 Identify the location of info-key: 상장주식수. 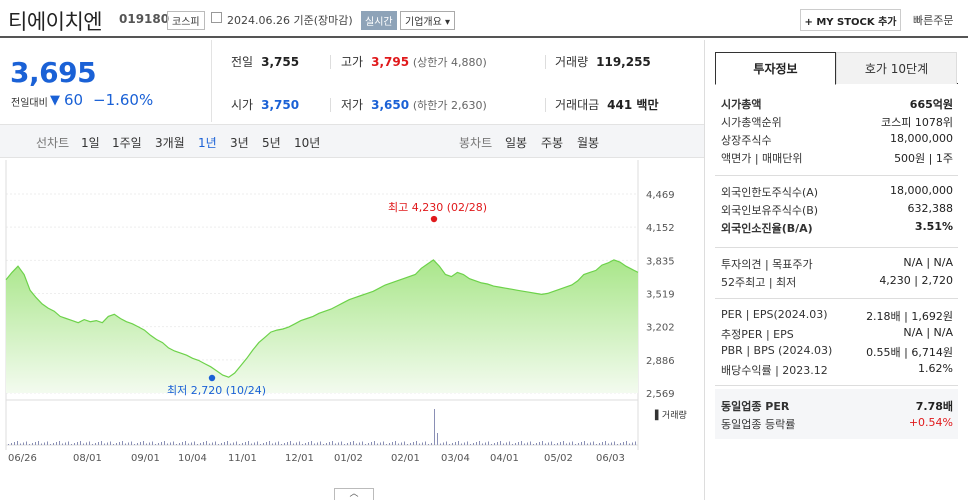
(746, 140).